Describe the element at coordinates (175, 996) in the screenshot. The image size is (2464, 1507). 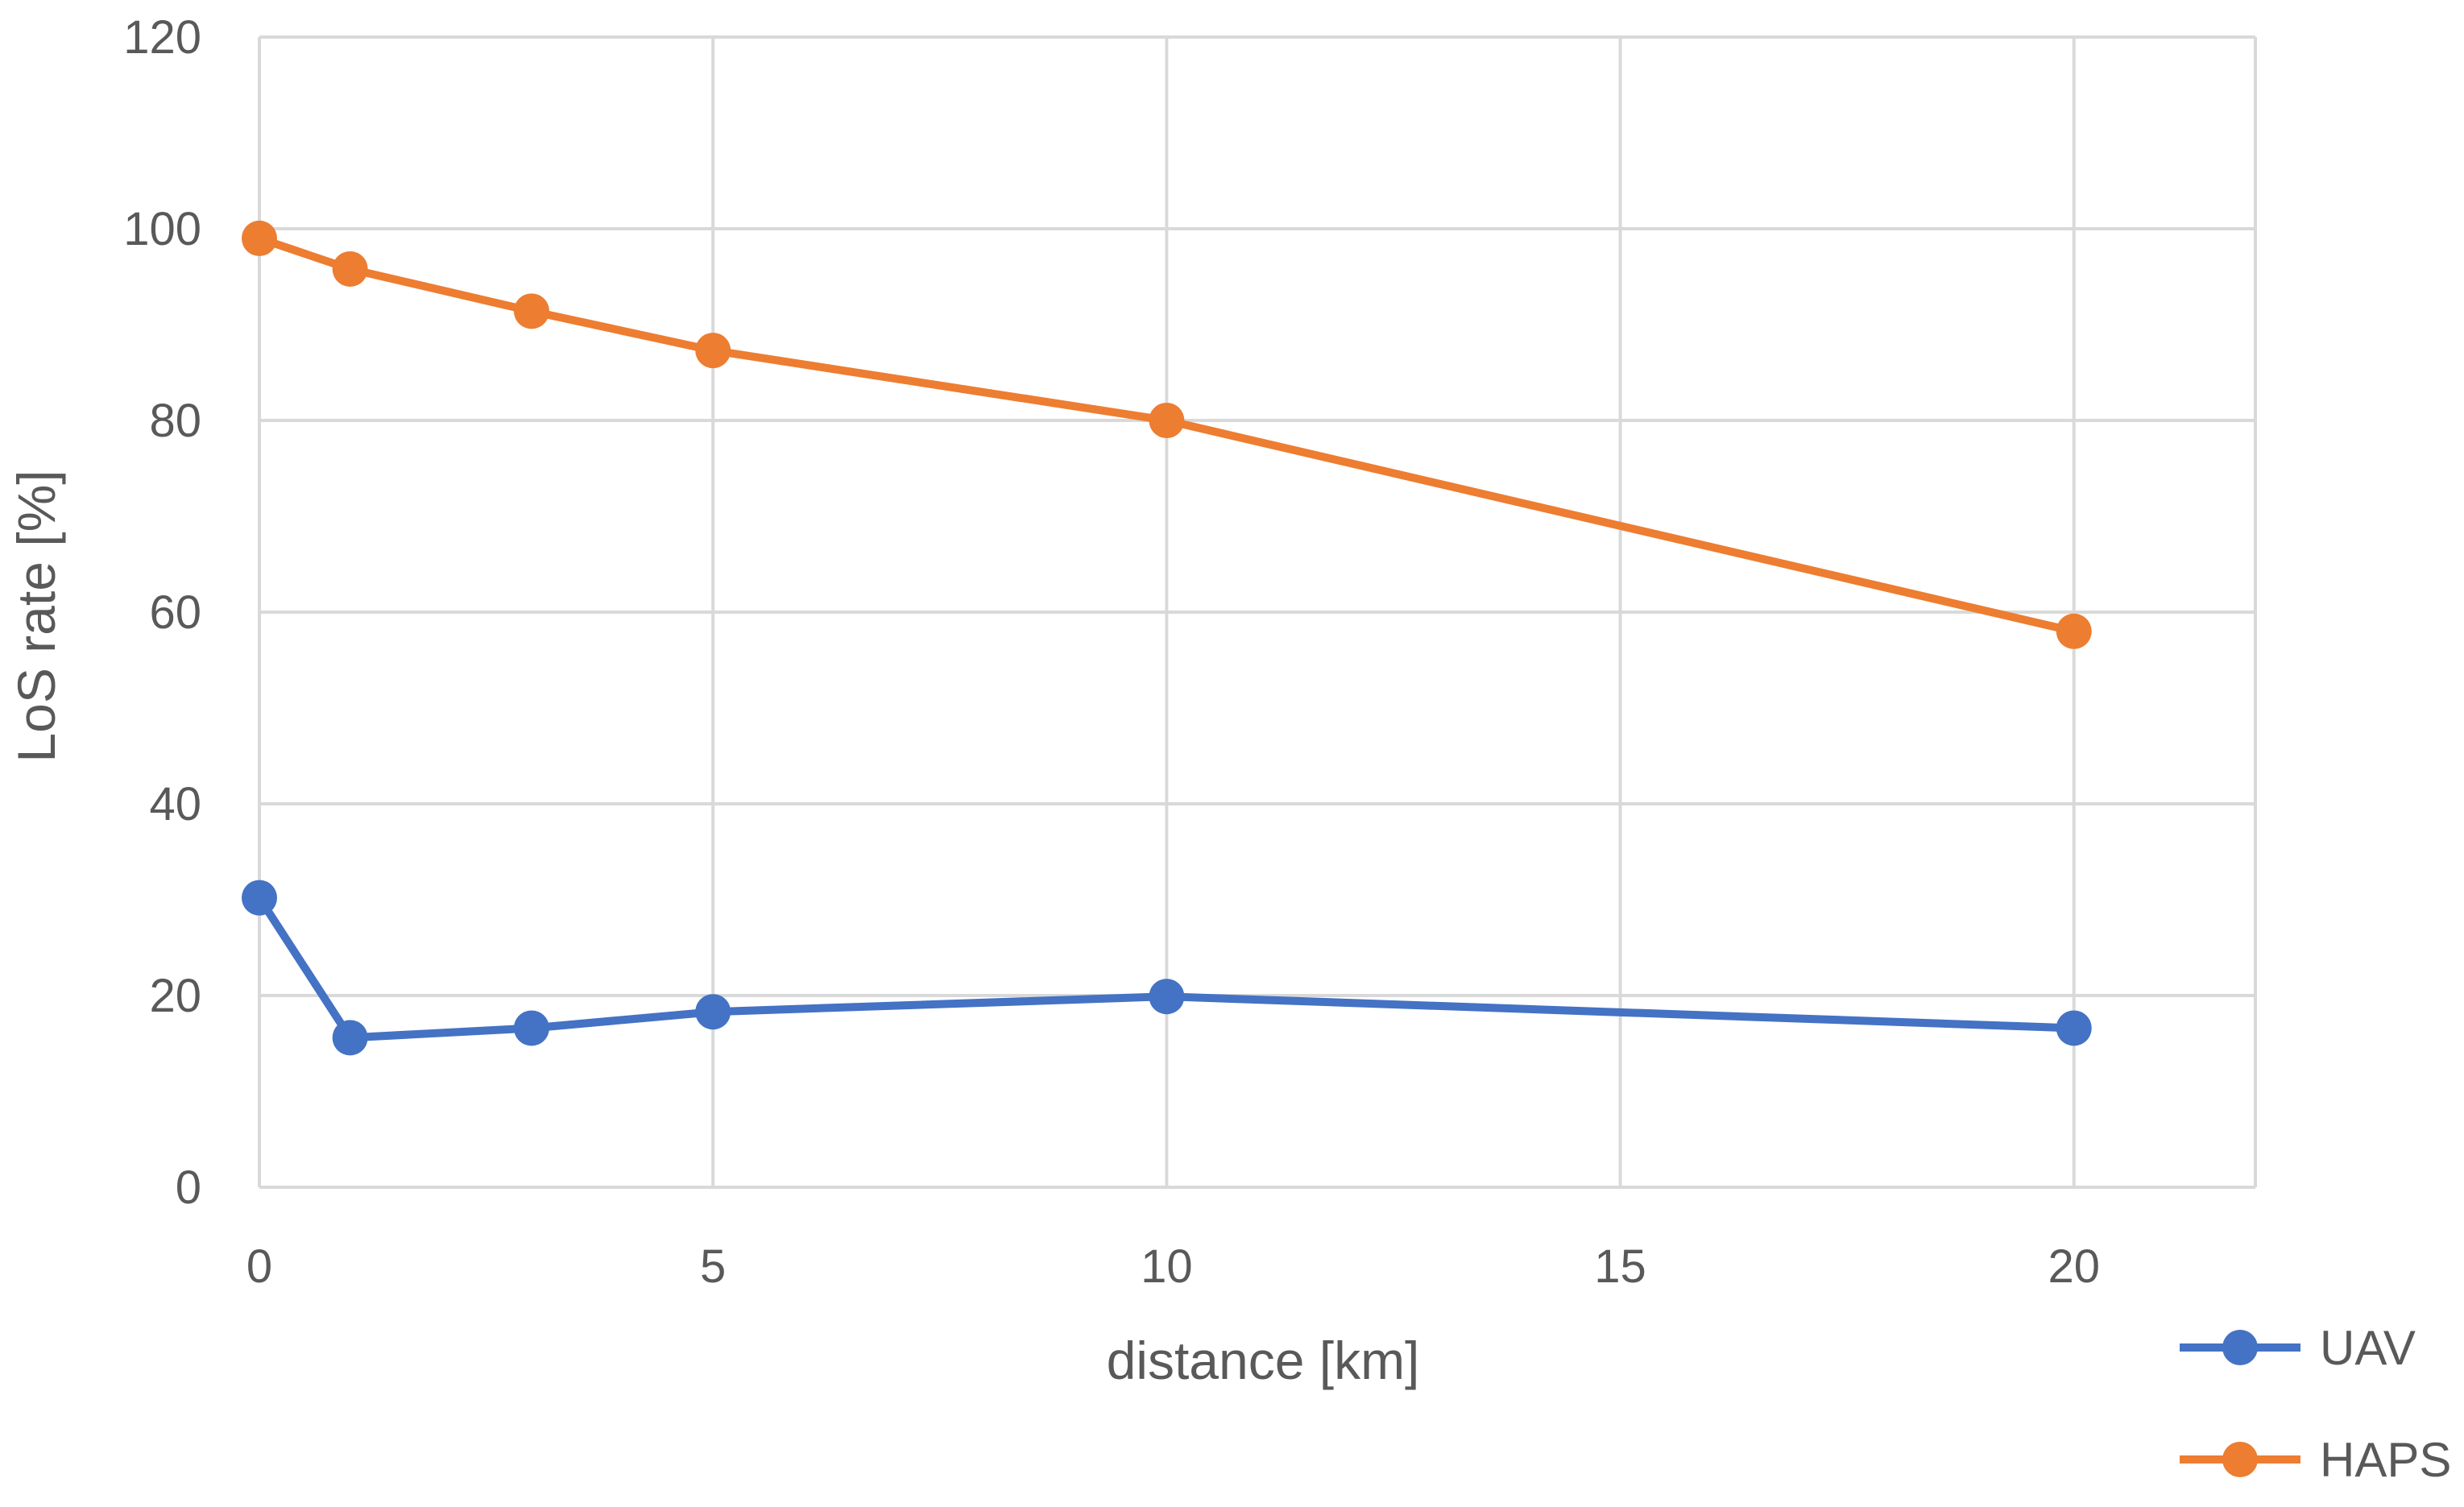
I see `y-tick-label: 20` at that location.